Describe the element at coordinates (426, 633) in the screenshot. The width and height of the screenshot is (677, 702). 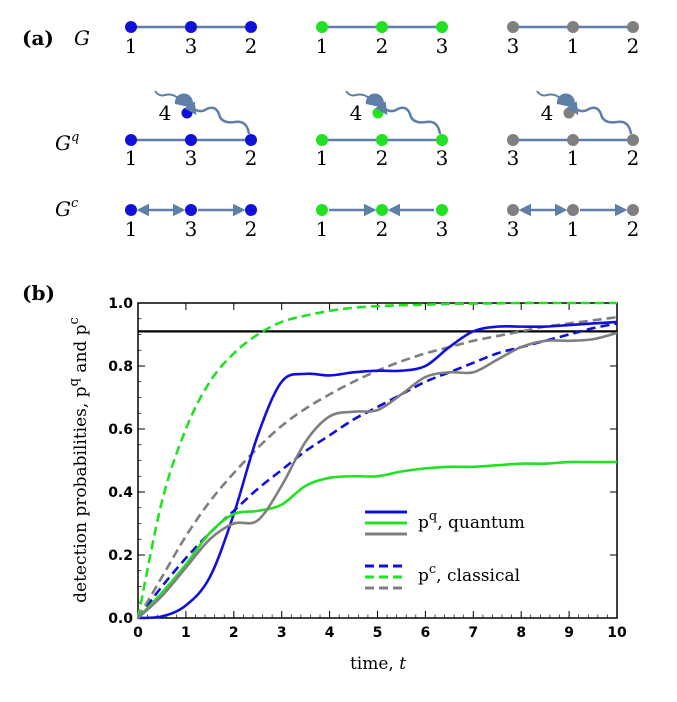
I see `x-tick-label: 6` at that location.